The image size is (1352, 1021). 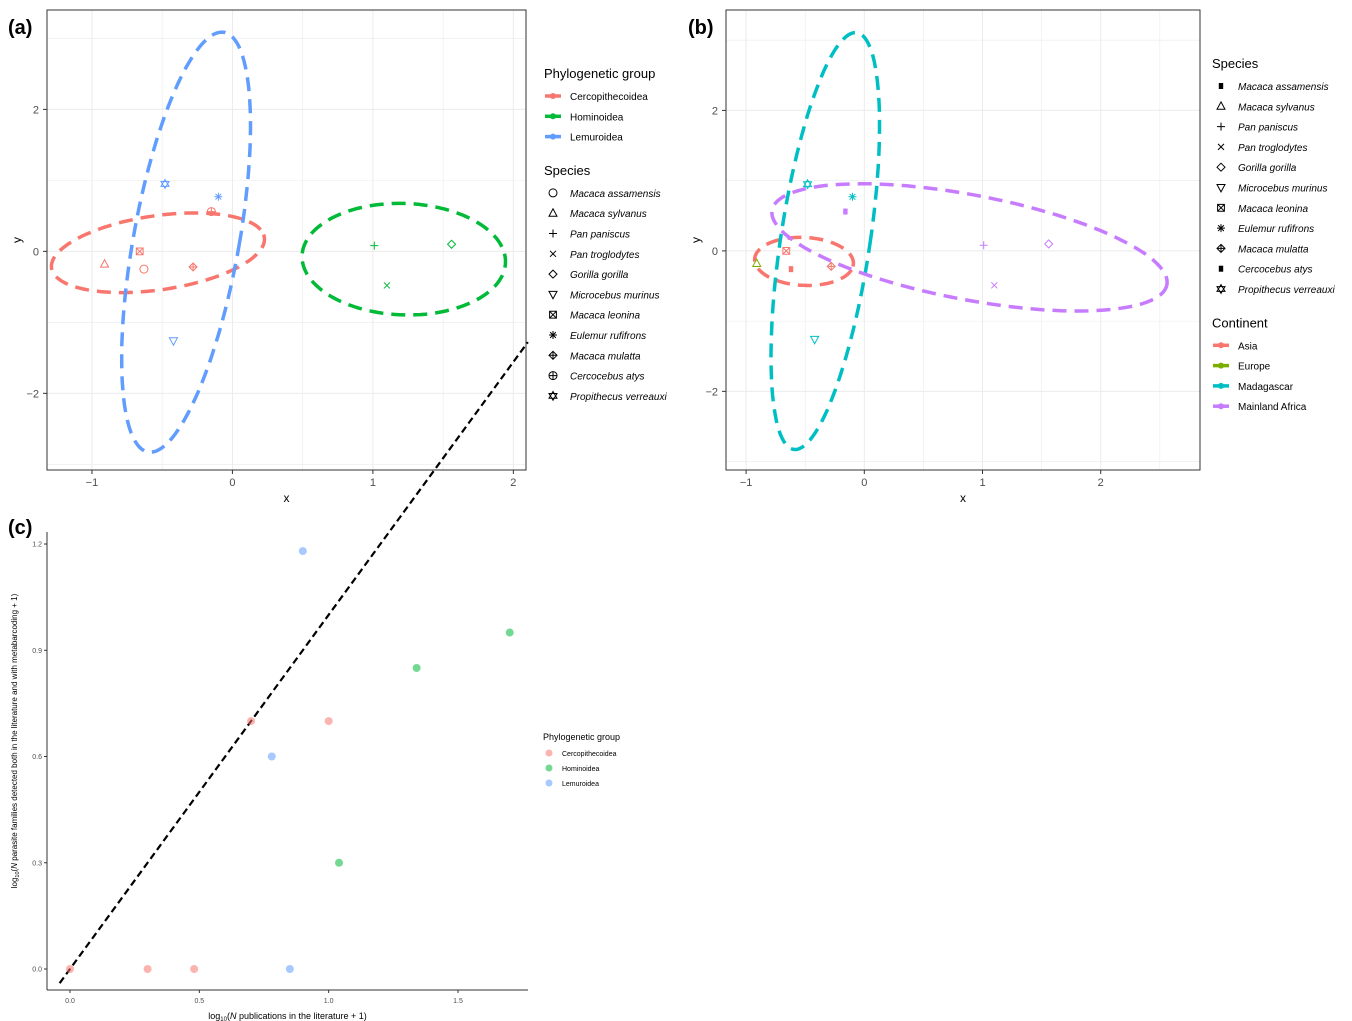 I want to click on x-tick-label: 1.5, so click(x=458, y=1001).